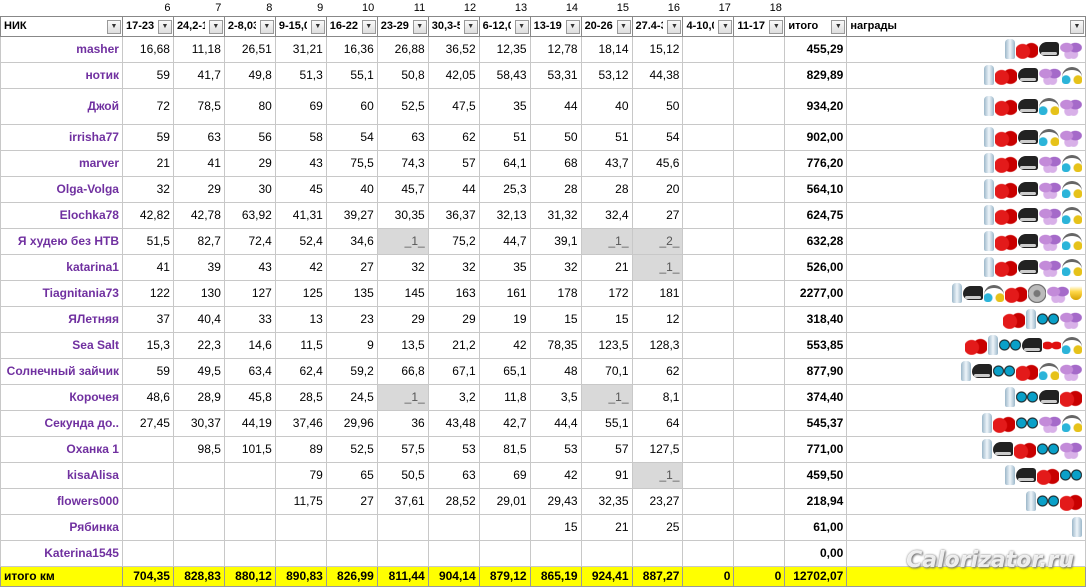 The width and height of the screenshot is (1086, 587). What do you see at coordinates (61, 215) in the screenshot?
I see `nick-cell: Elochka78` at bounding box center [61, 215].